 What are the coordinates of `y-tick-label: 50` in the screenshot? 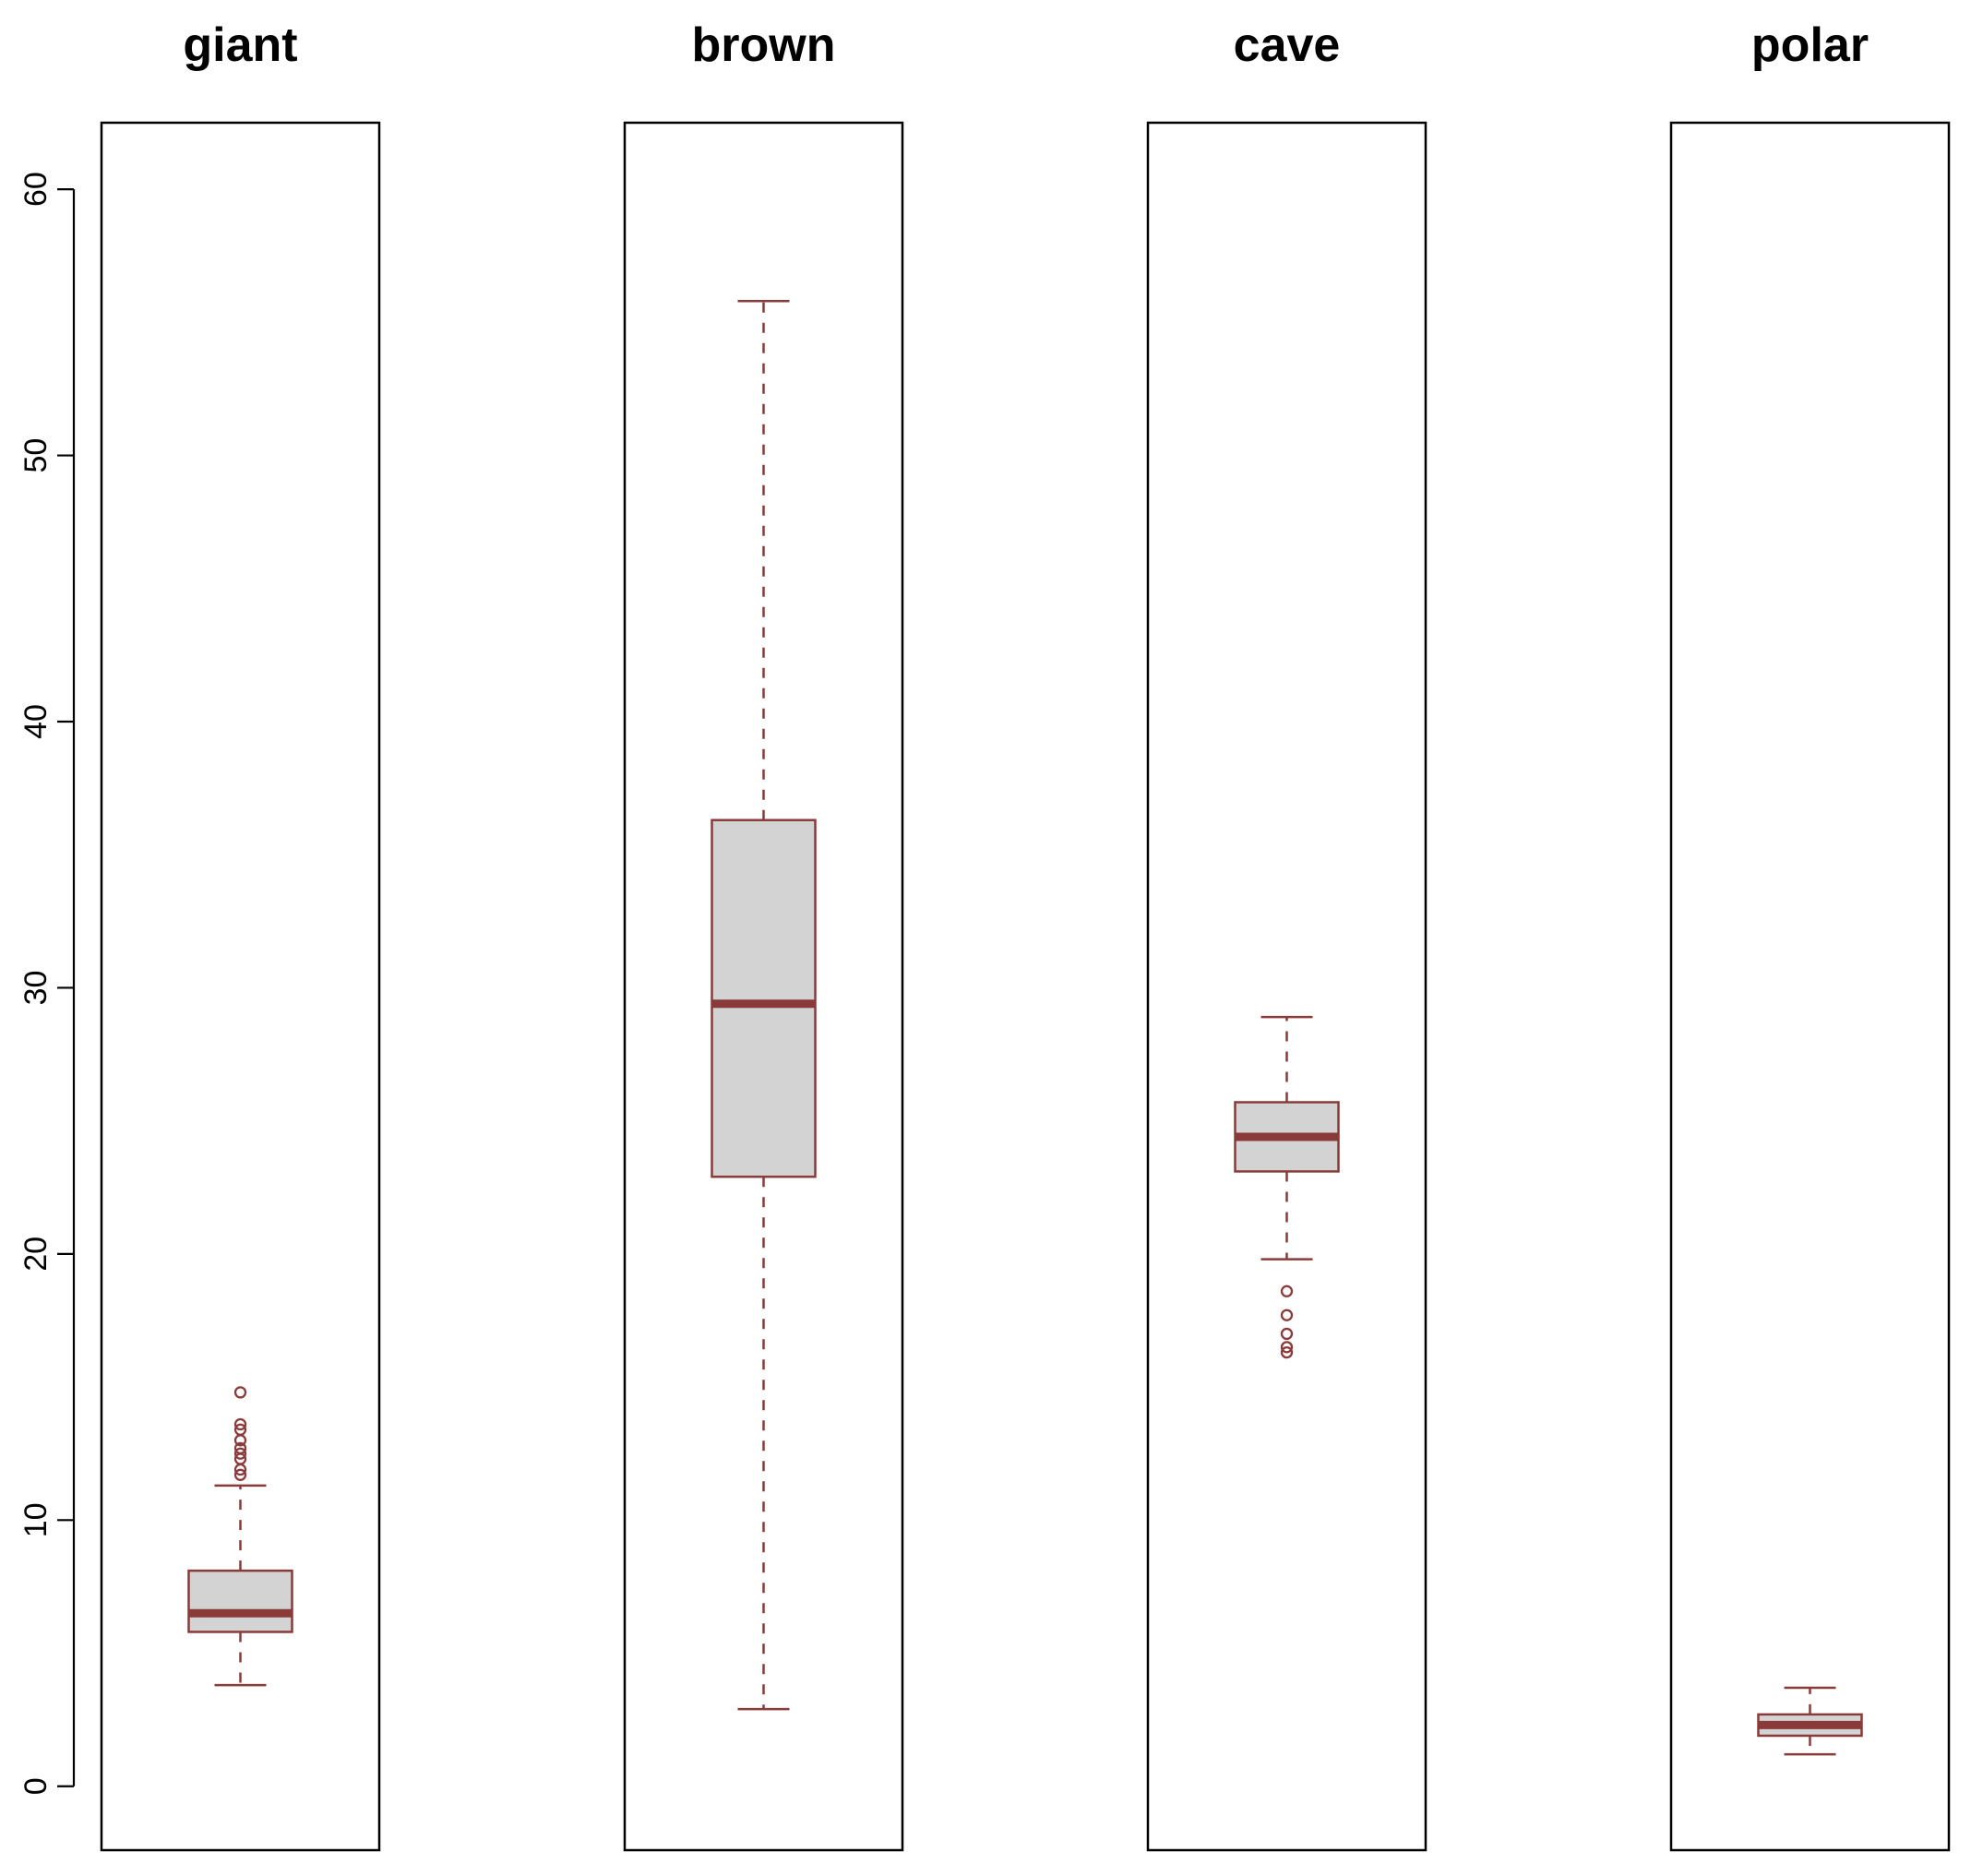 It's located at (36, 455).